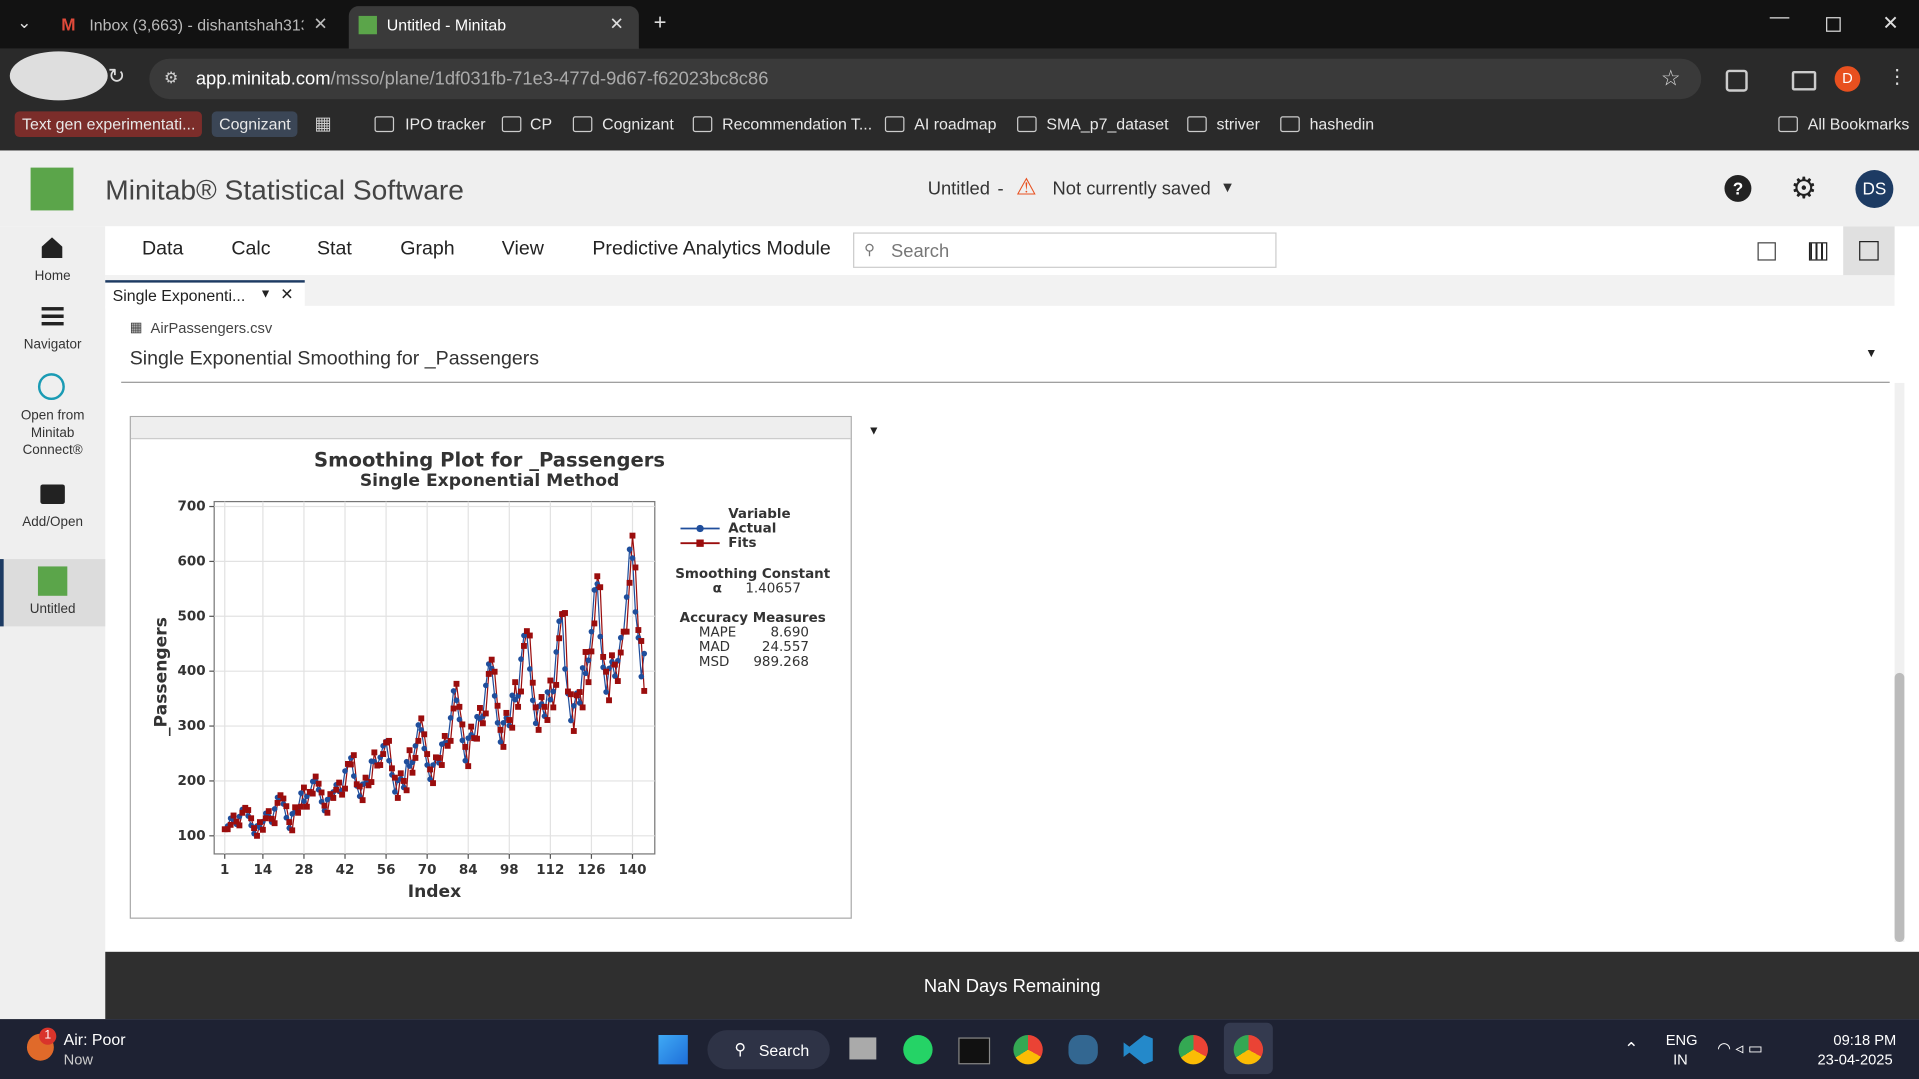 Image resolution: width=1919 pixels, height=1079 pixels. What do you see at coordinates (1227, 187) in the screenshot?
I see `save-menu: ▼` at bounding box center [1227, 187].